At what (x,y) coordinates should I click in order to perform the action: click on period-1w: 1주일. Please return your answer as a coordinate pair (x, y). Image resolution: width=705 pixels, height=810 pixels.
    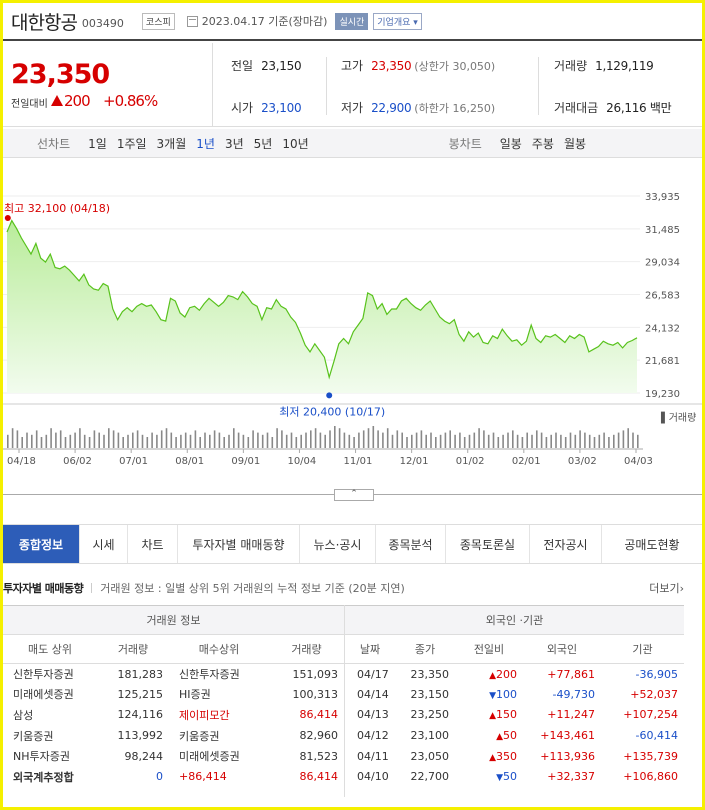
    Looking at the image, I should click on (131, 143).